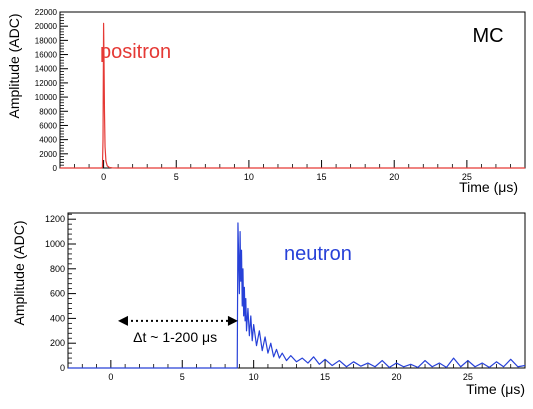  What do you see at coordinates (48, 111) in the screenshot?
I see `y-tick-label: 8000` at bounding box center [48, 111].